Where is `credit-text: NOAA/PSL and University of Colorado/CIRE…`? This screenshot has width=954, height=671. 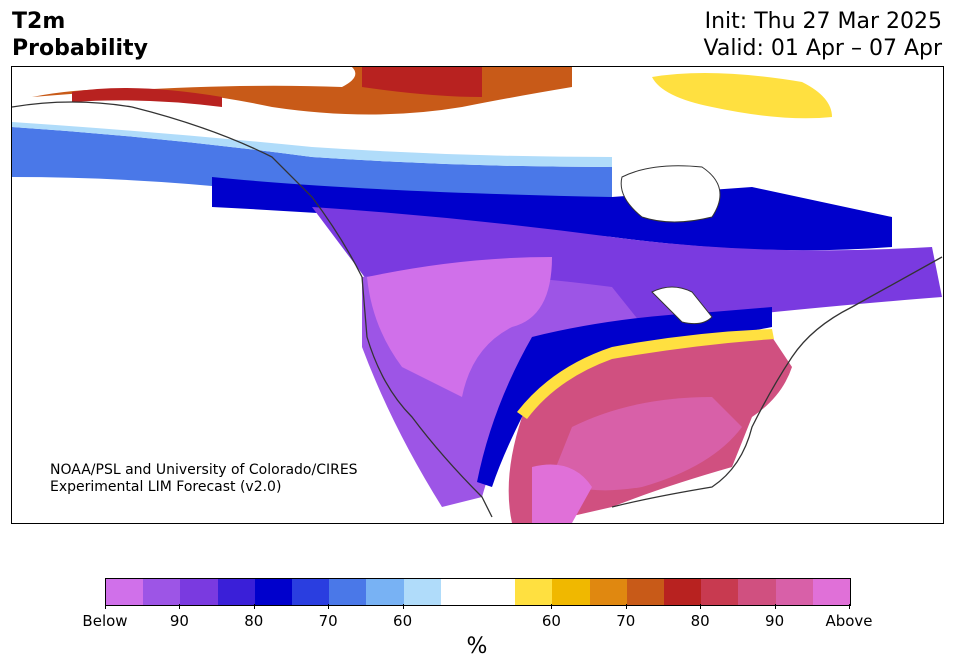
credit-text: NOAA/PSL and University of Colorado/CIRE… is located at coordinates (204, 479).